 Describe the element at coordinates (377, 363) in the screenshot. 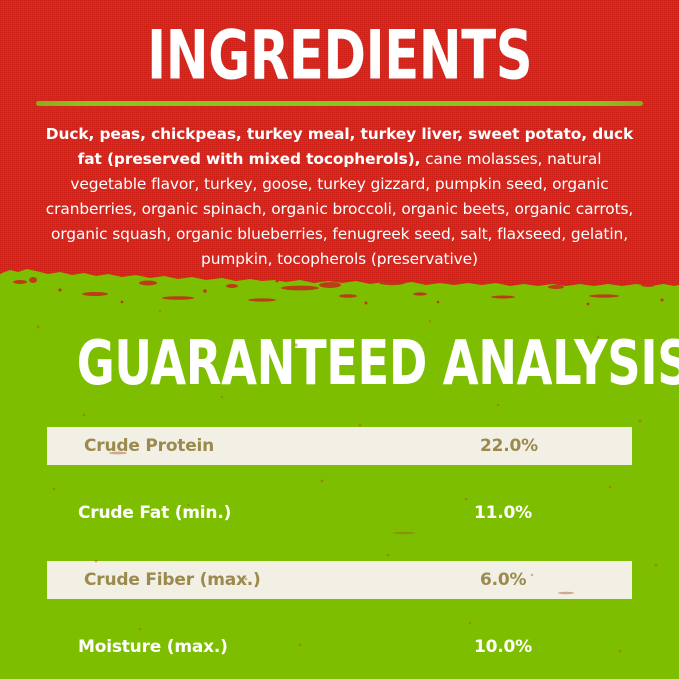

I see `guaranteed-analysis-heading-text: GUARANTEED ANALYSIS` at that location.